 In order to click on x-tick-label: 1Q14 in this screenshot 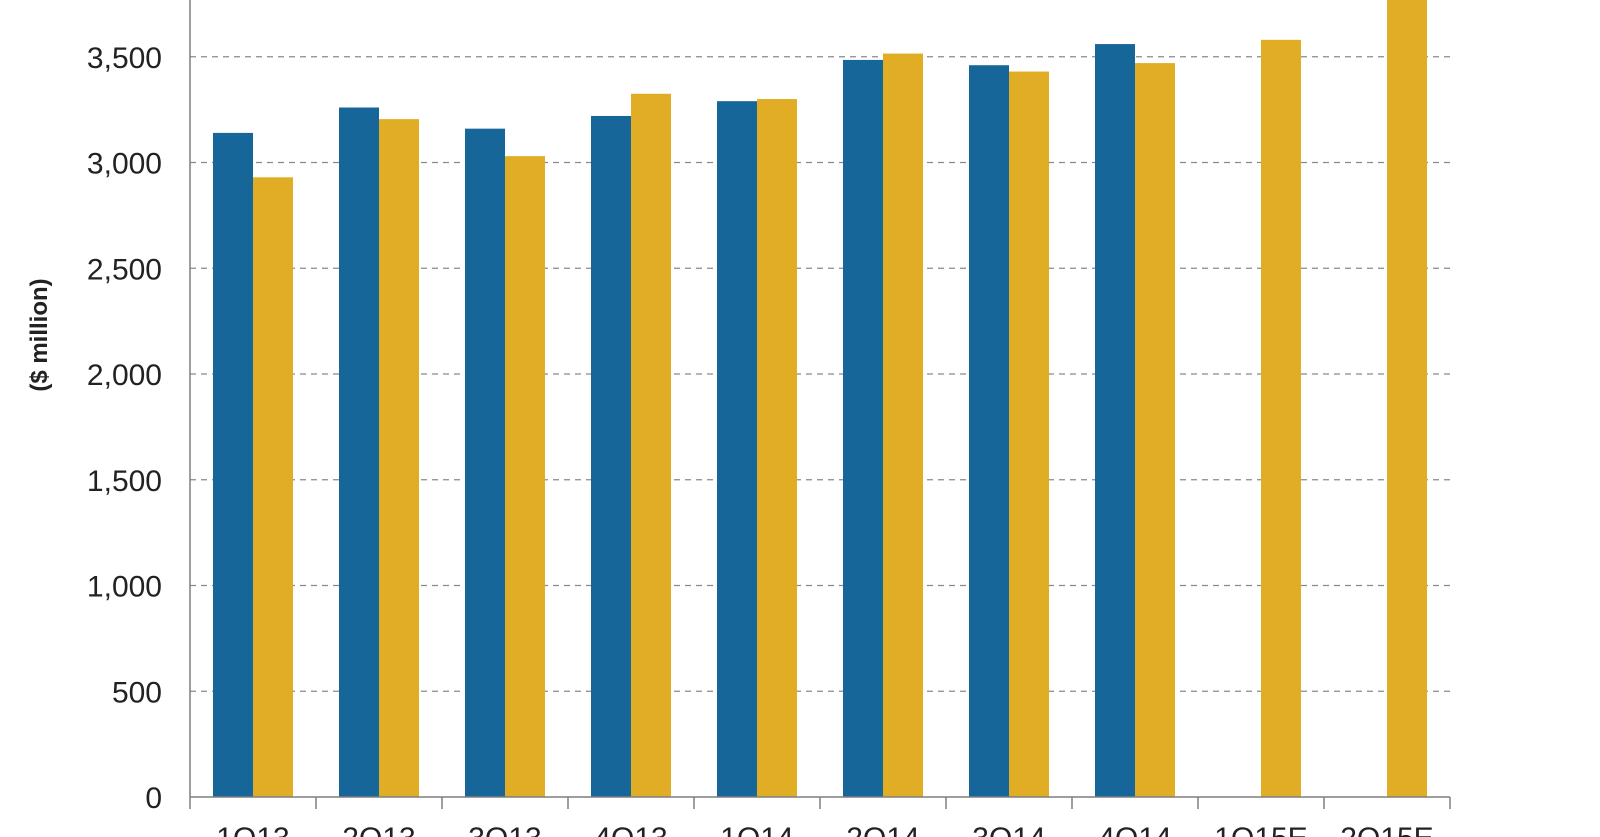, I will do `click(756, 829)`.